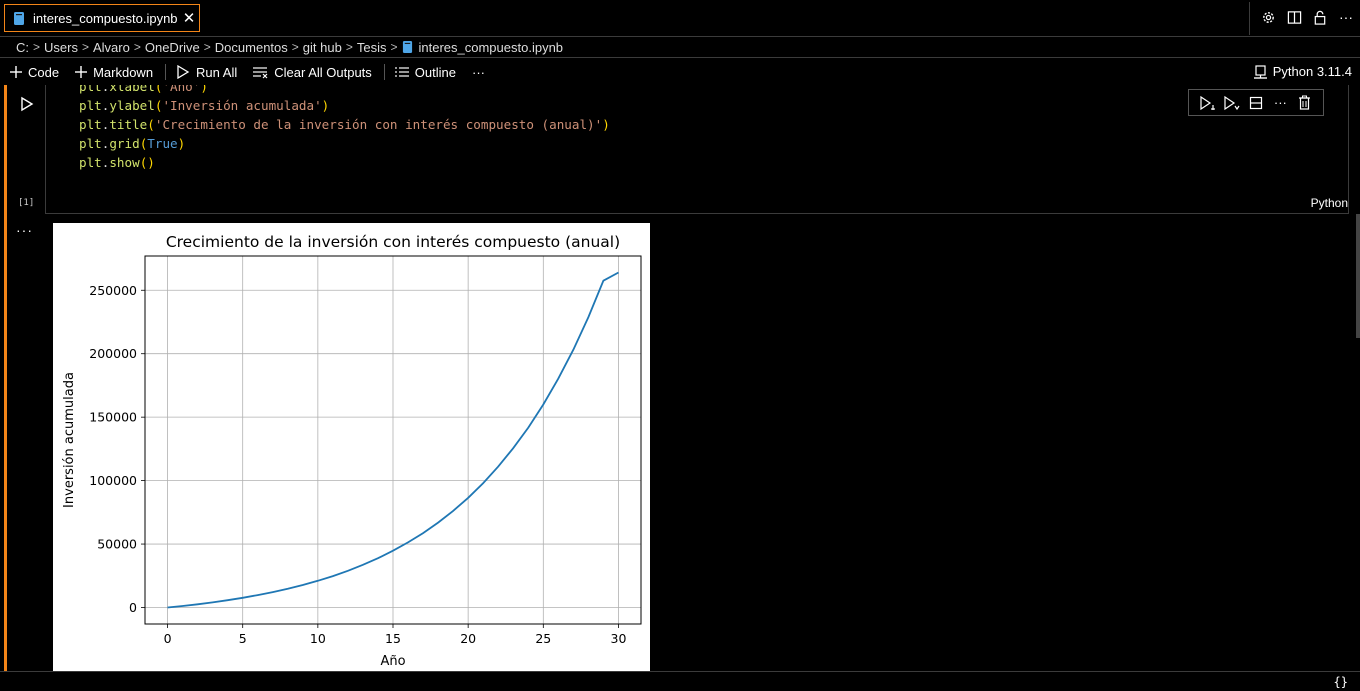 This screenshot has width=1360, height=691. I want to click on toolbar-divider, so click(166, 72).